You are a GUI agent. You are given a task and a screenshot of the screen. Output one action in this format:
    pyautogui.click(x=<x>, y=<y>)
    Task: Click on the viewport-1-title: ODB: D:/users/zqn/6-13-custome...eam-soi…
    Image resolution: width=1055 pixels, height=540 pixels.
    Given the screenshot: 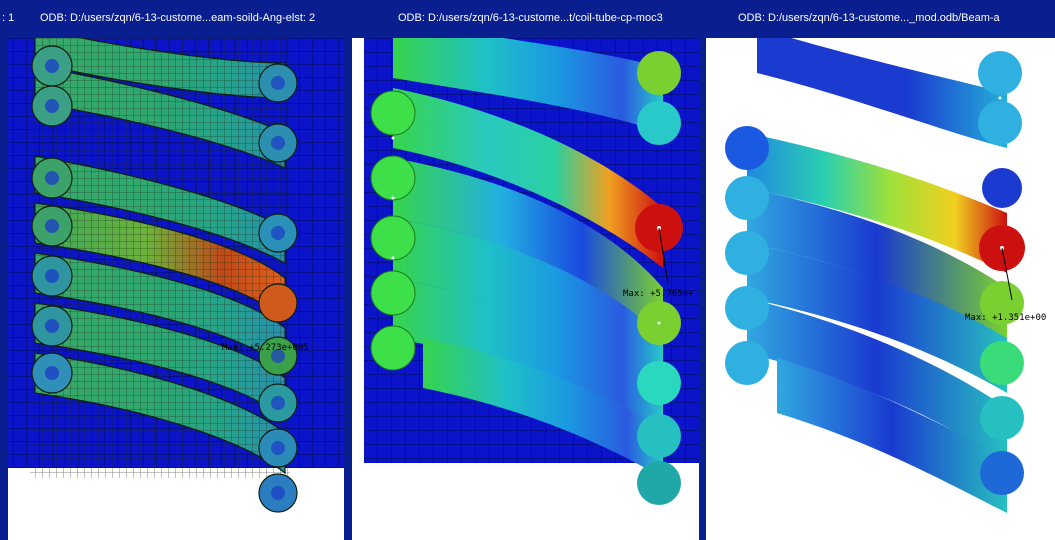 What is the action you would take?
    pyautogui.click(x=178, y=18)
    